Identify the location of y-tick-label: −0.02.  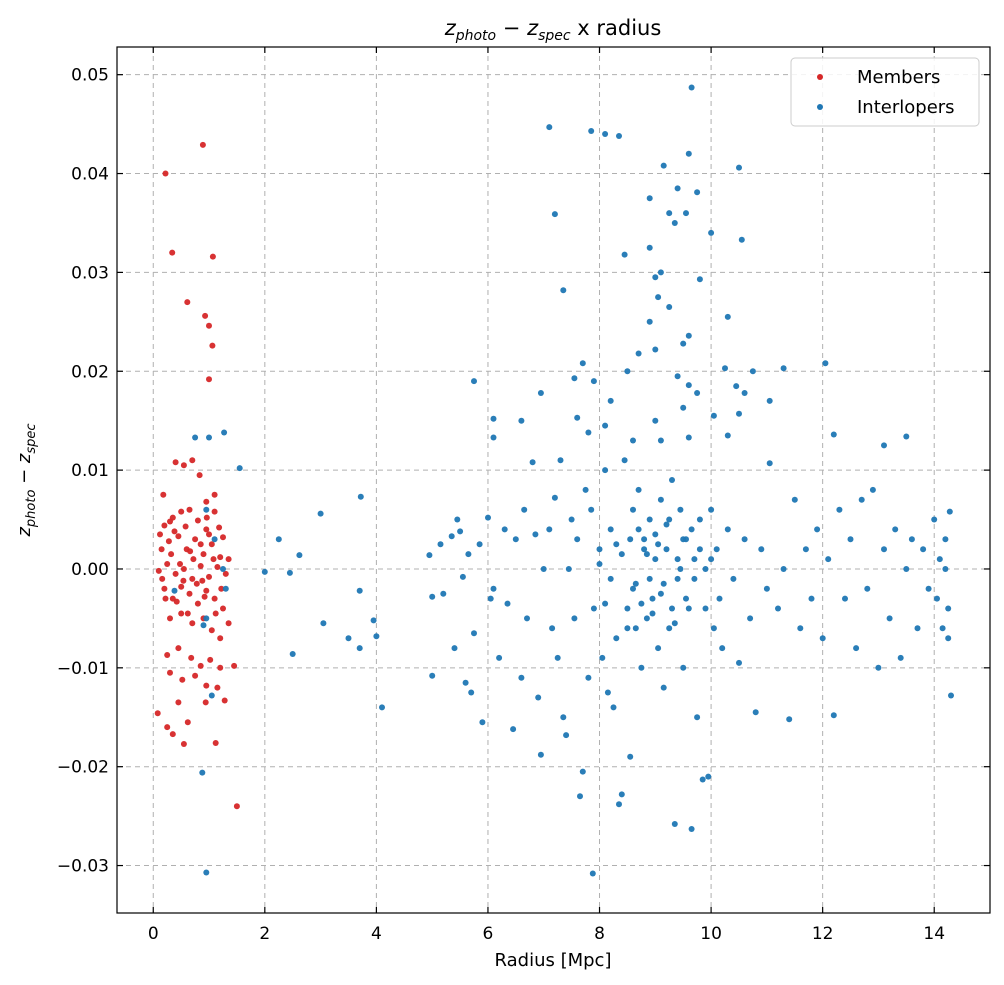
(83, 768).